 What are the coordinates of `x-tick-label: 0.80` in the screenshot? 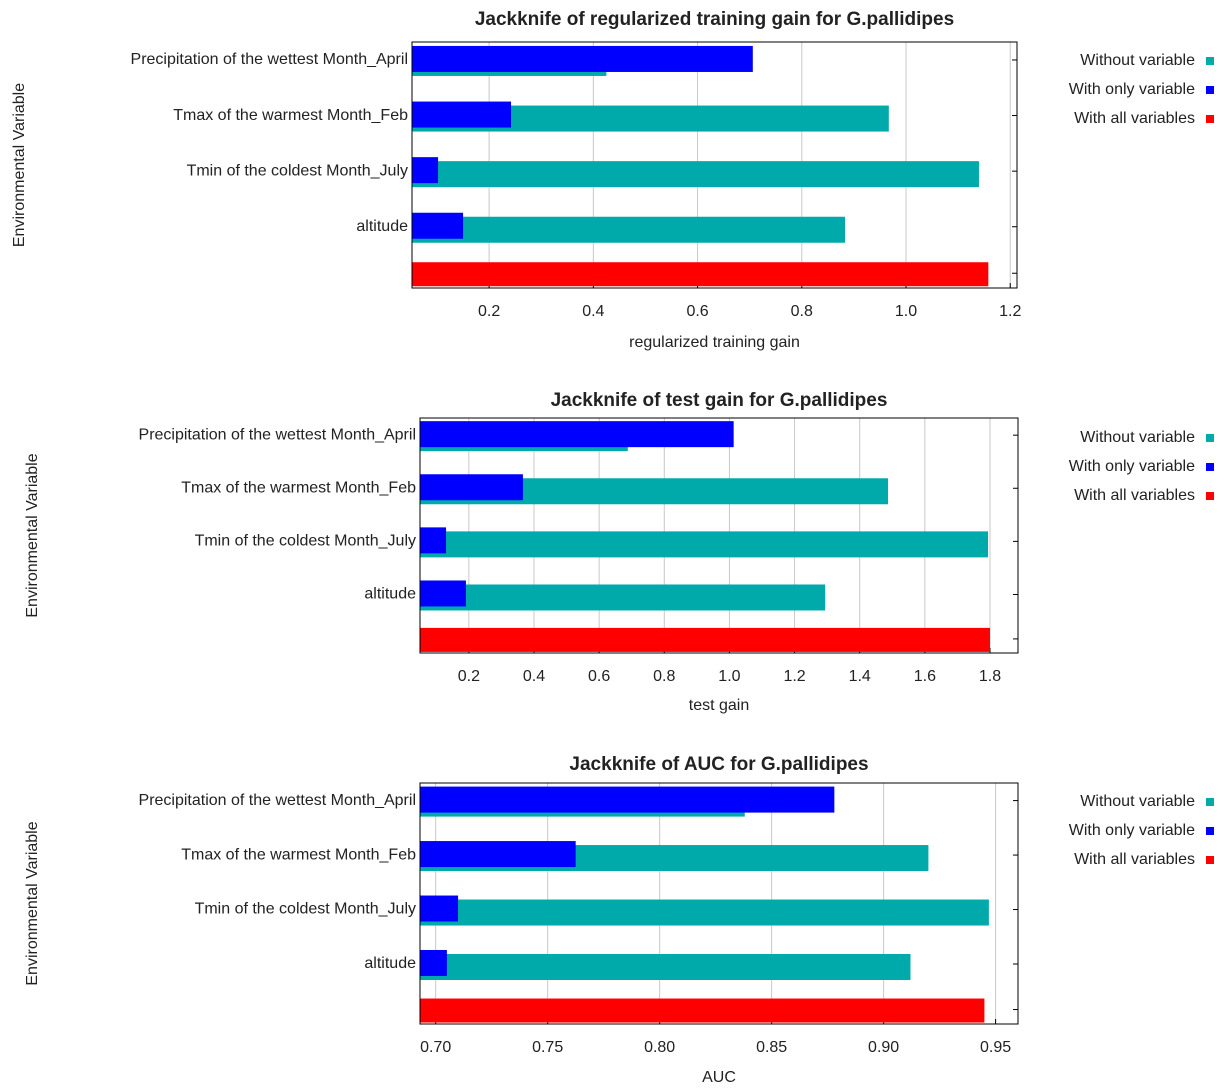 It's located at (659, 1047).